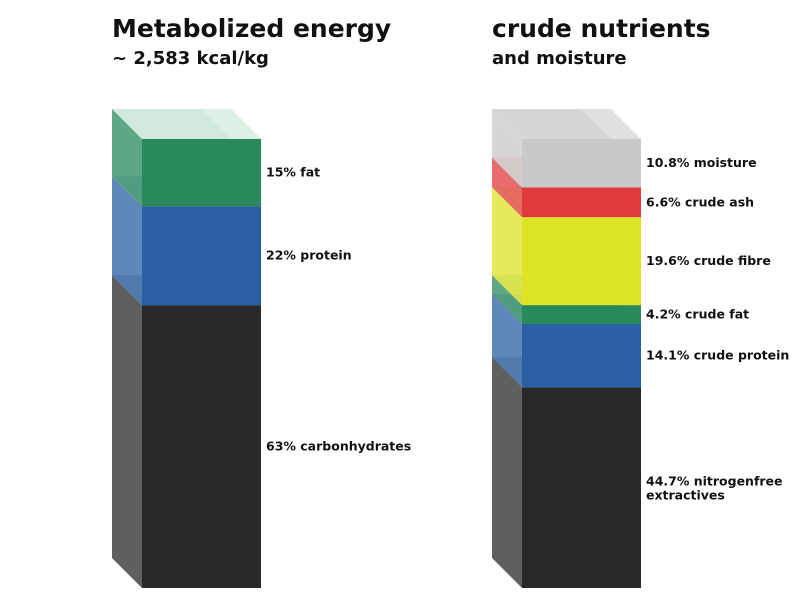  I want to click on segment-side-63-carbonhydrates, so click(127, 431).